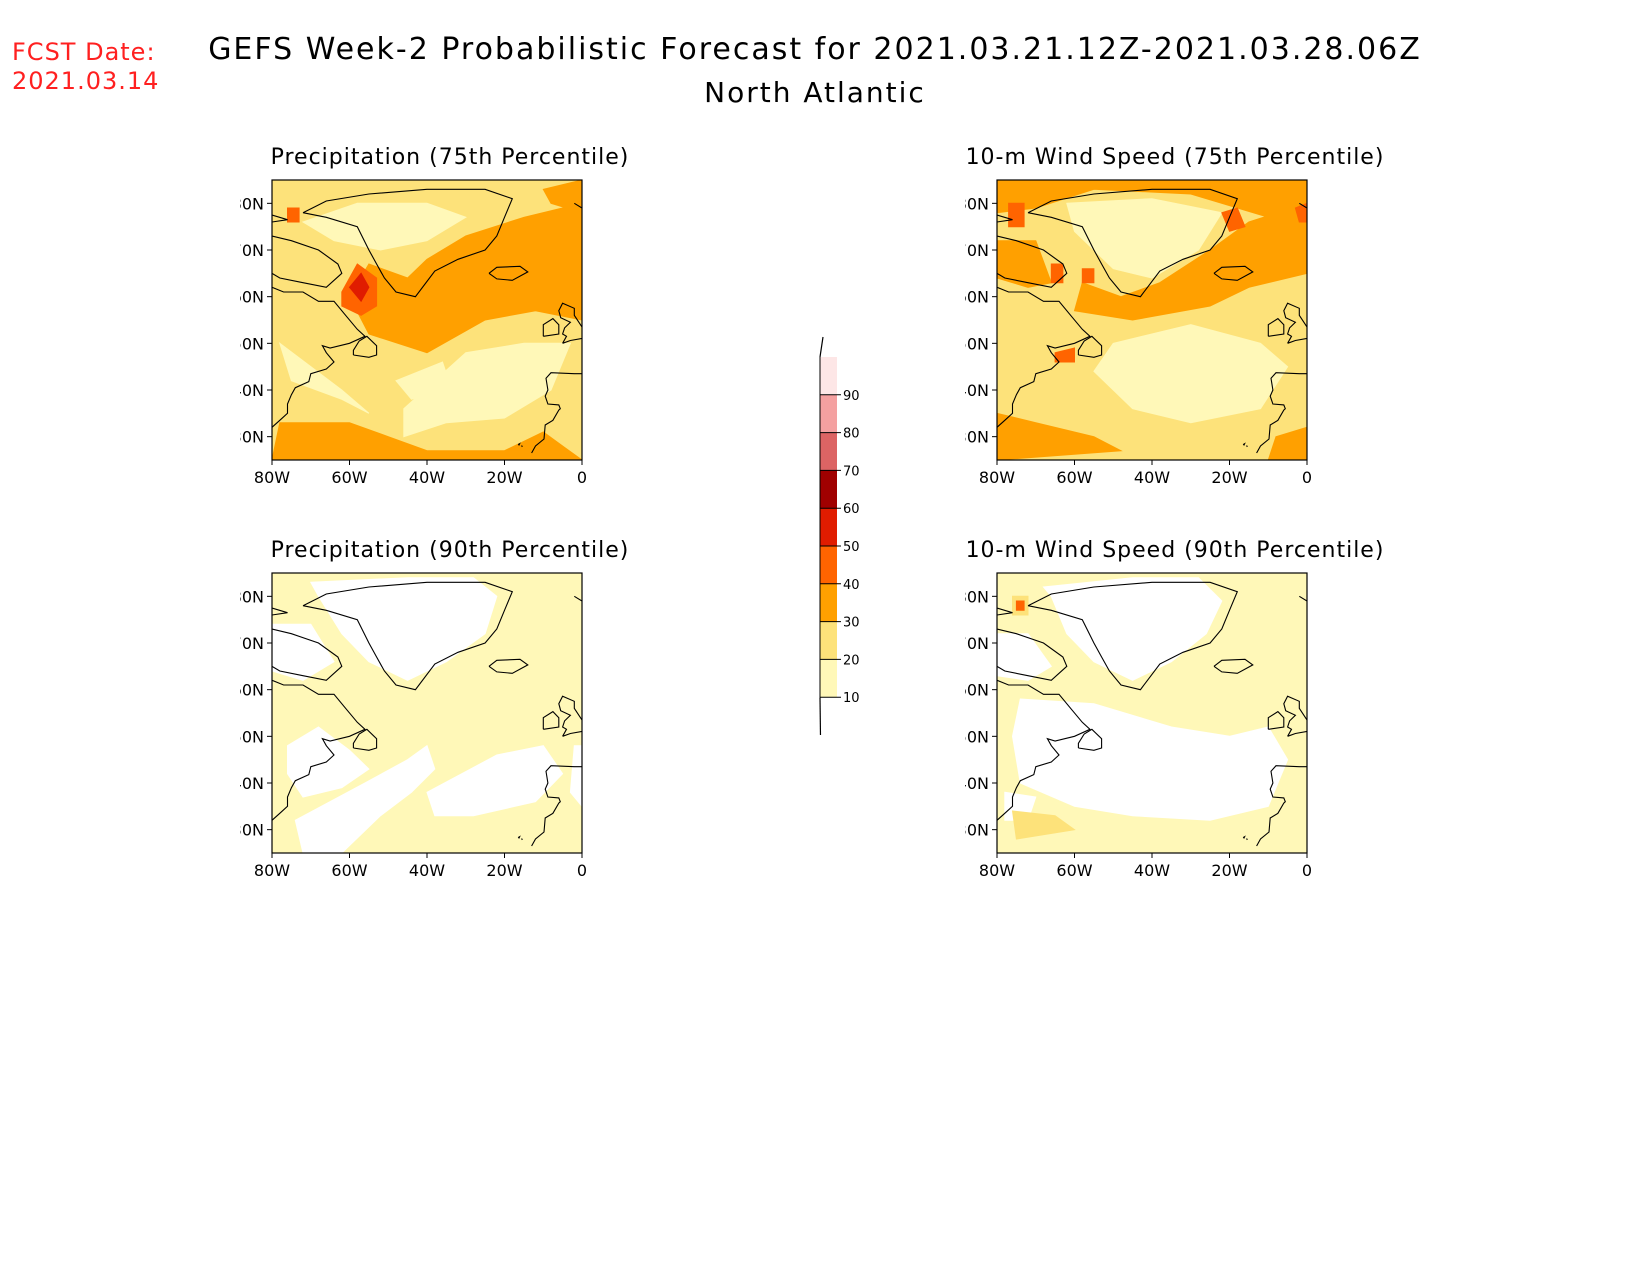 The height and width of the screenshot is (1275, 1650). Describe the element at coordinates (851, 471) in the screenshot. I see `colorbar-level-label: 70` at that location.